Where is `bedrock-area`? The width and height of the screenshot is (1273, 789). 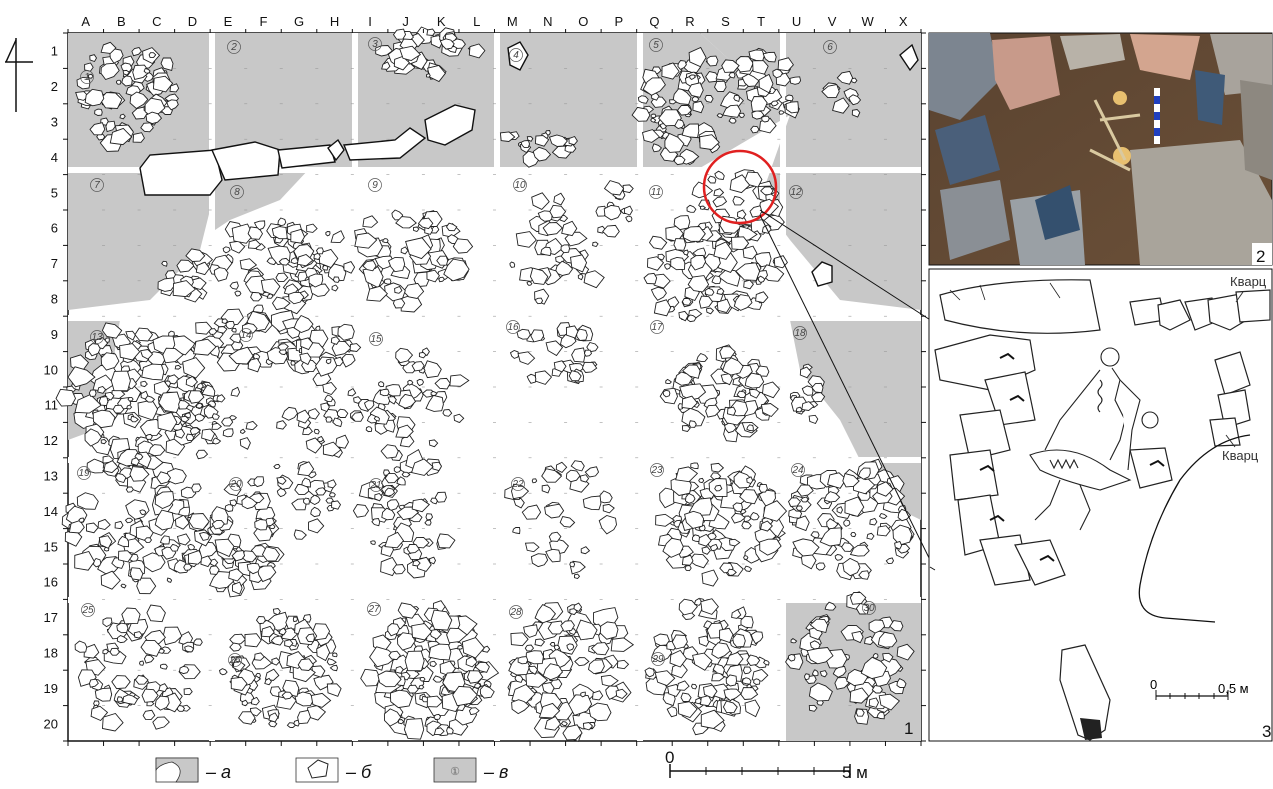 bedrock-area is located at coordinates (855, 420).